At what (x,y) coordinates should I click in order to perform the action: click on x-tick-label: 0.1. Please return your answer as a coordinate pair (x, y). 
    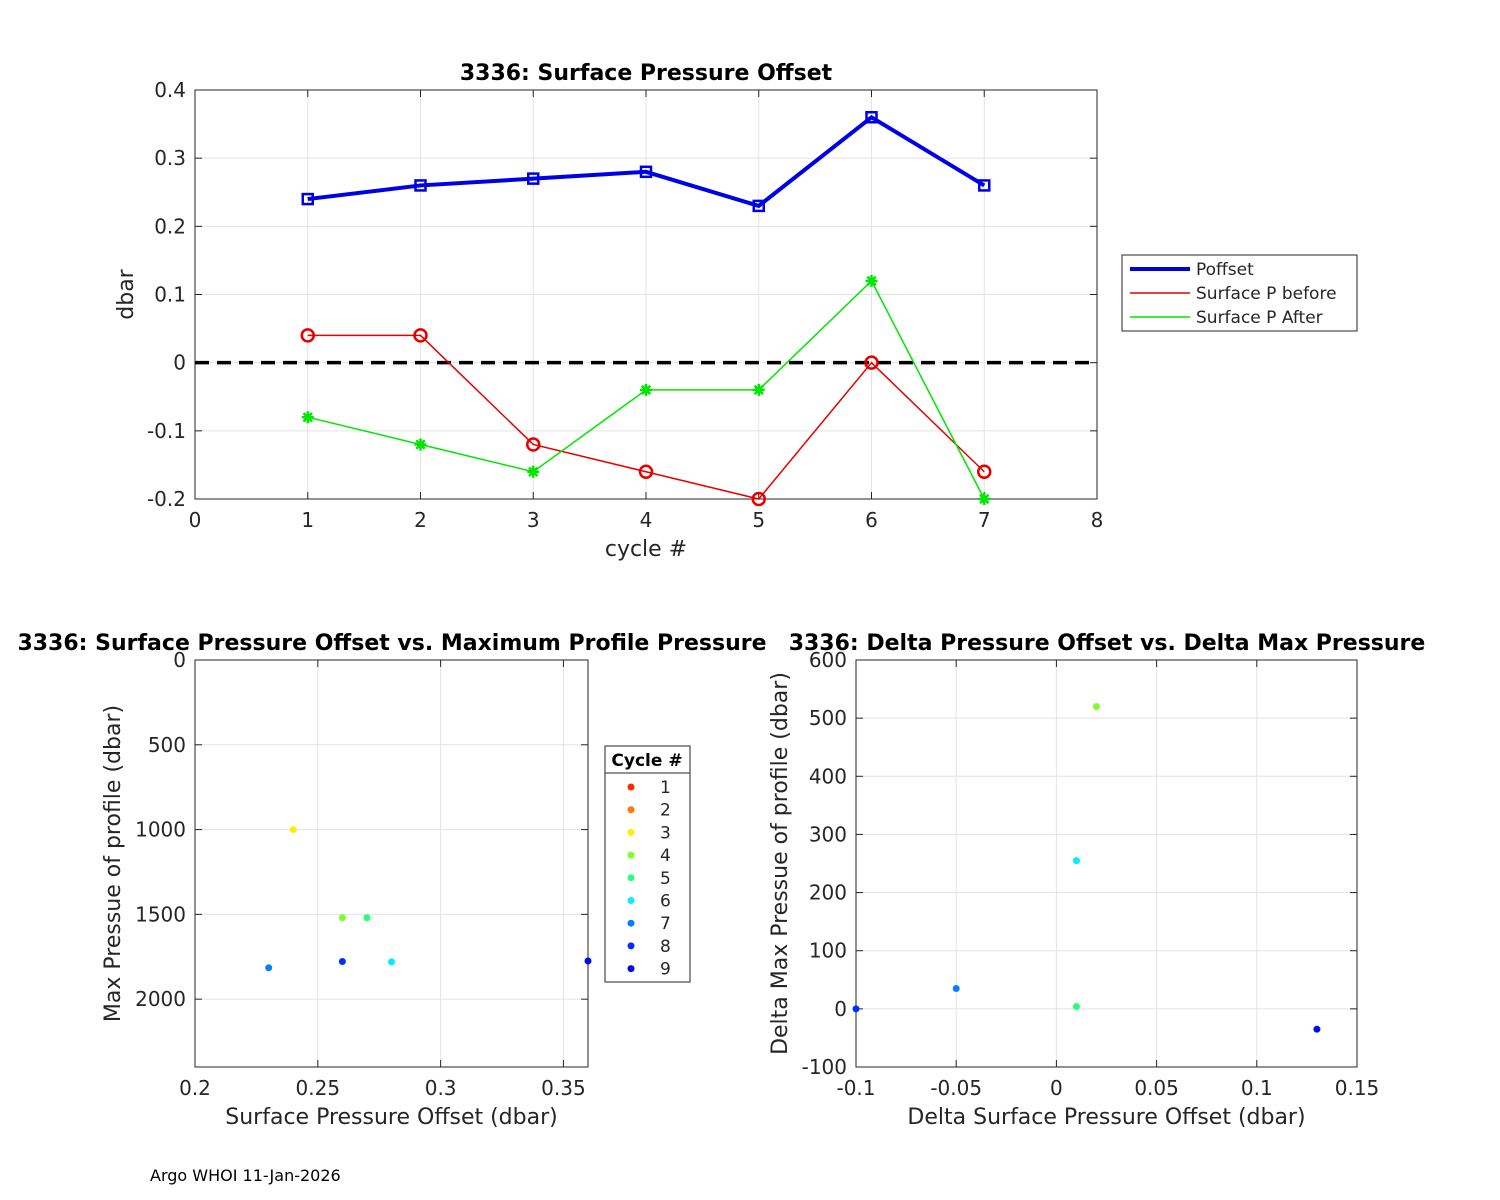
    Looking at the image, I should click on (1257, 1088).